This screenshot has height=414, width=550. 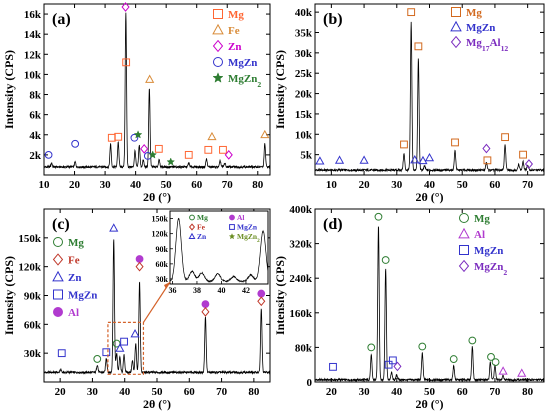 I want to click on y-tick-label: 30k, so click(x=304, y=54).